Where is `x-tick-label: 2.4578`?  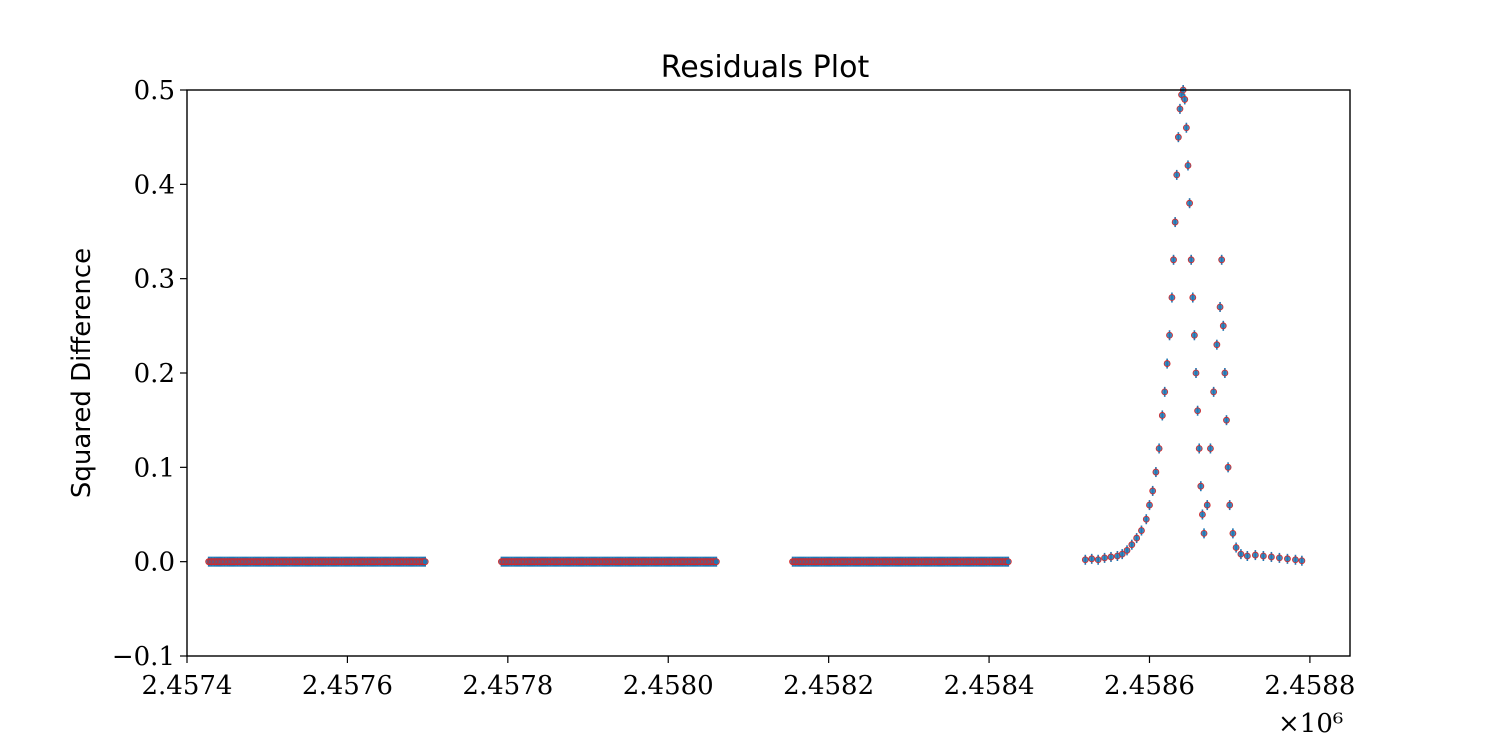
x-tick-label: 2.4578 is located at coordinates (507, 686).